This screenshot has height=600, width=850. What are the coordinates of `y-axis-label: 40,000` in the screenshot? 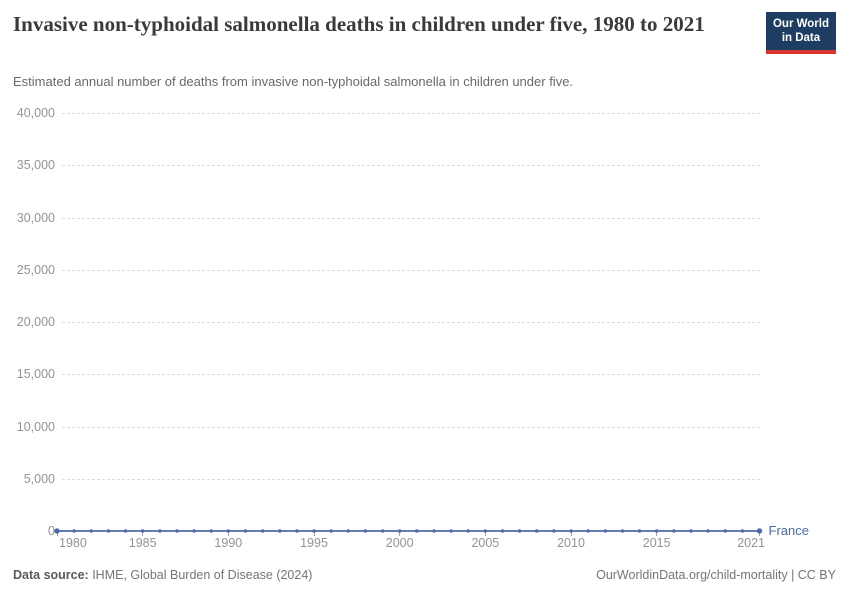 It's located at (35, 113).